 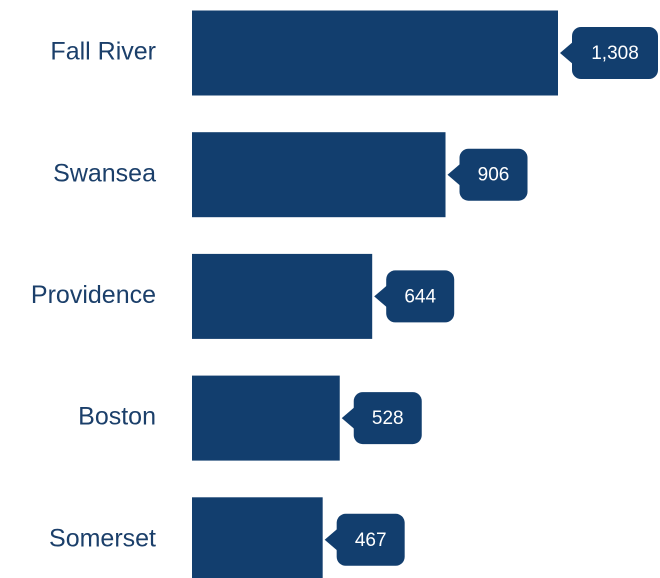 I want to click on category-label: Somerset, so click(x=102, y=538).